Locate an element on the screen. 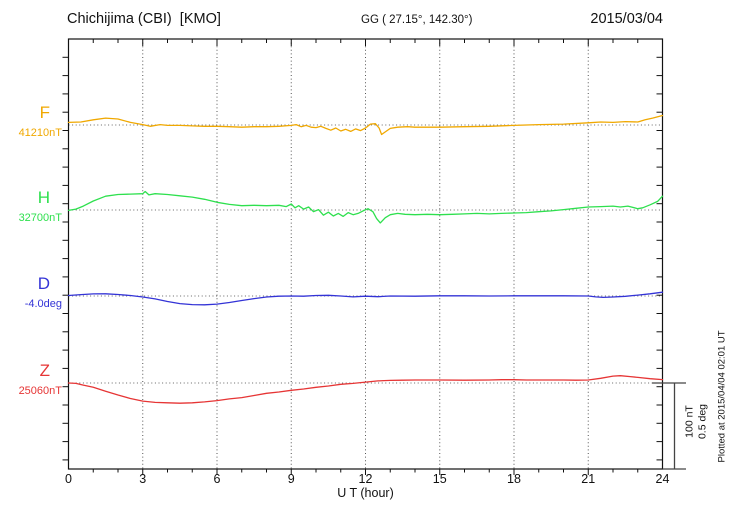 The image size is (730, 520). component-letter-F: F is located at coordinates (44, 112).